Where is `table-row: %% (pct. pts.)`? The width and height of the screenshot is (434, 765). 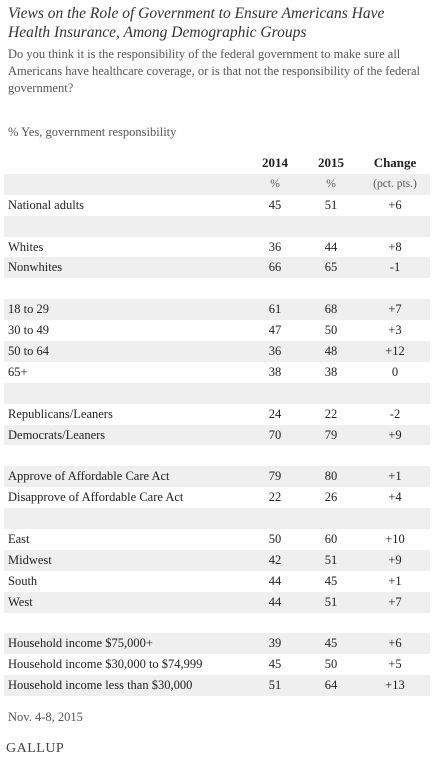
table-row: %% (pct. pts.) is located at coordinates (217, 184).